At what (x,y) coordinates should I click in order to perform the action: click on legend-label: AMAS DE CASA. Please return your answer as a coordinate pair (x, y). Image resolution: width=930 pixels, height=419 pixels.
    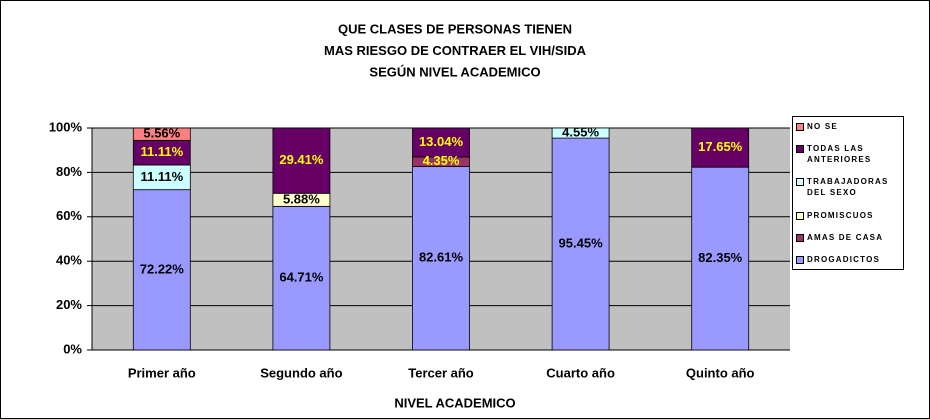
    Looking at the image, I should click on (845, 237).